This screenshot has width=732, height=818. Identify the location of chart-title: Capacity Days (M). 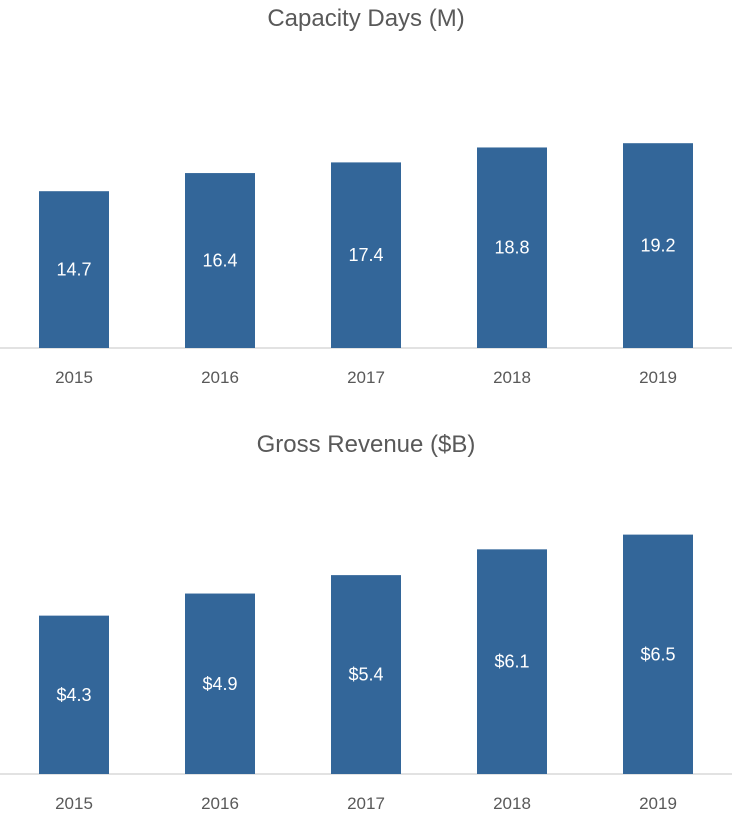
(365, 18).